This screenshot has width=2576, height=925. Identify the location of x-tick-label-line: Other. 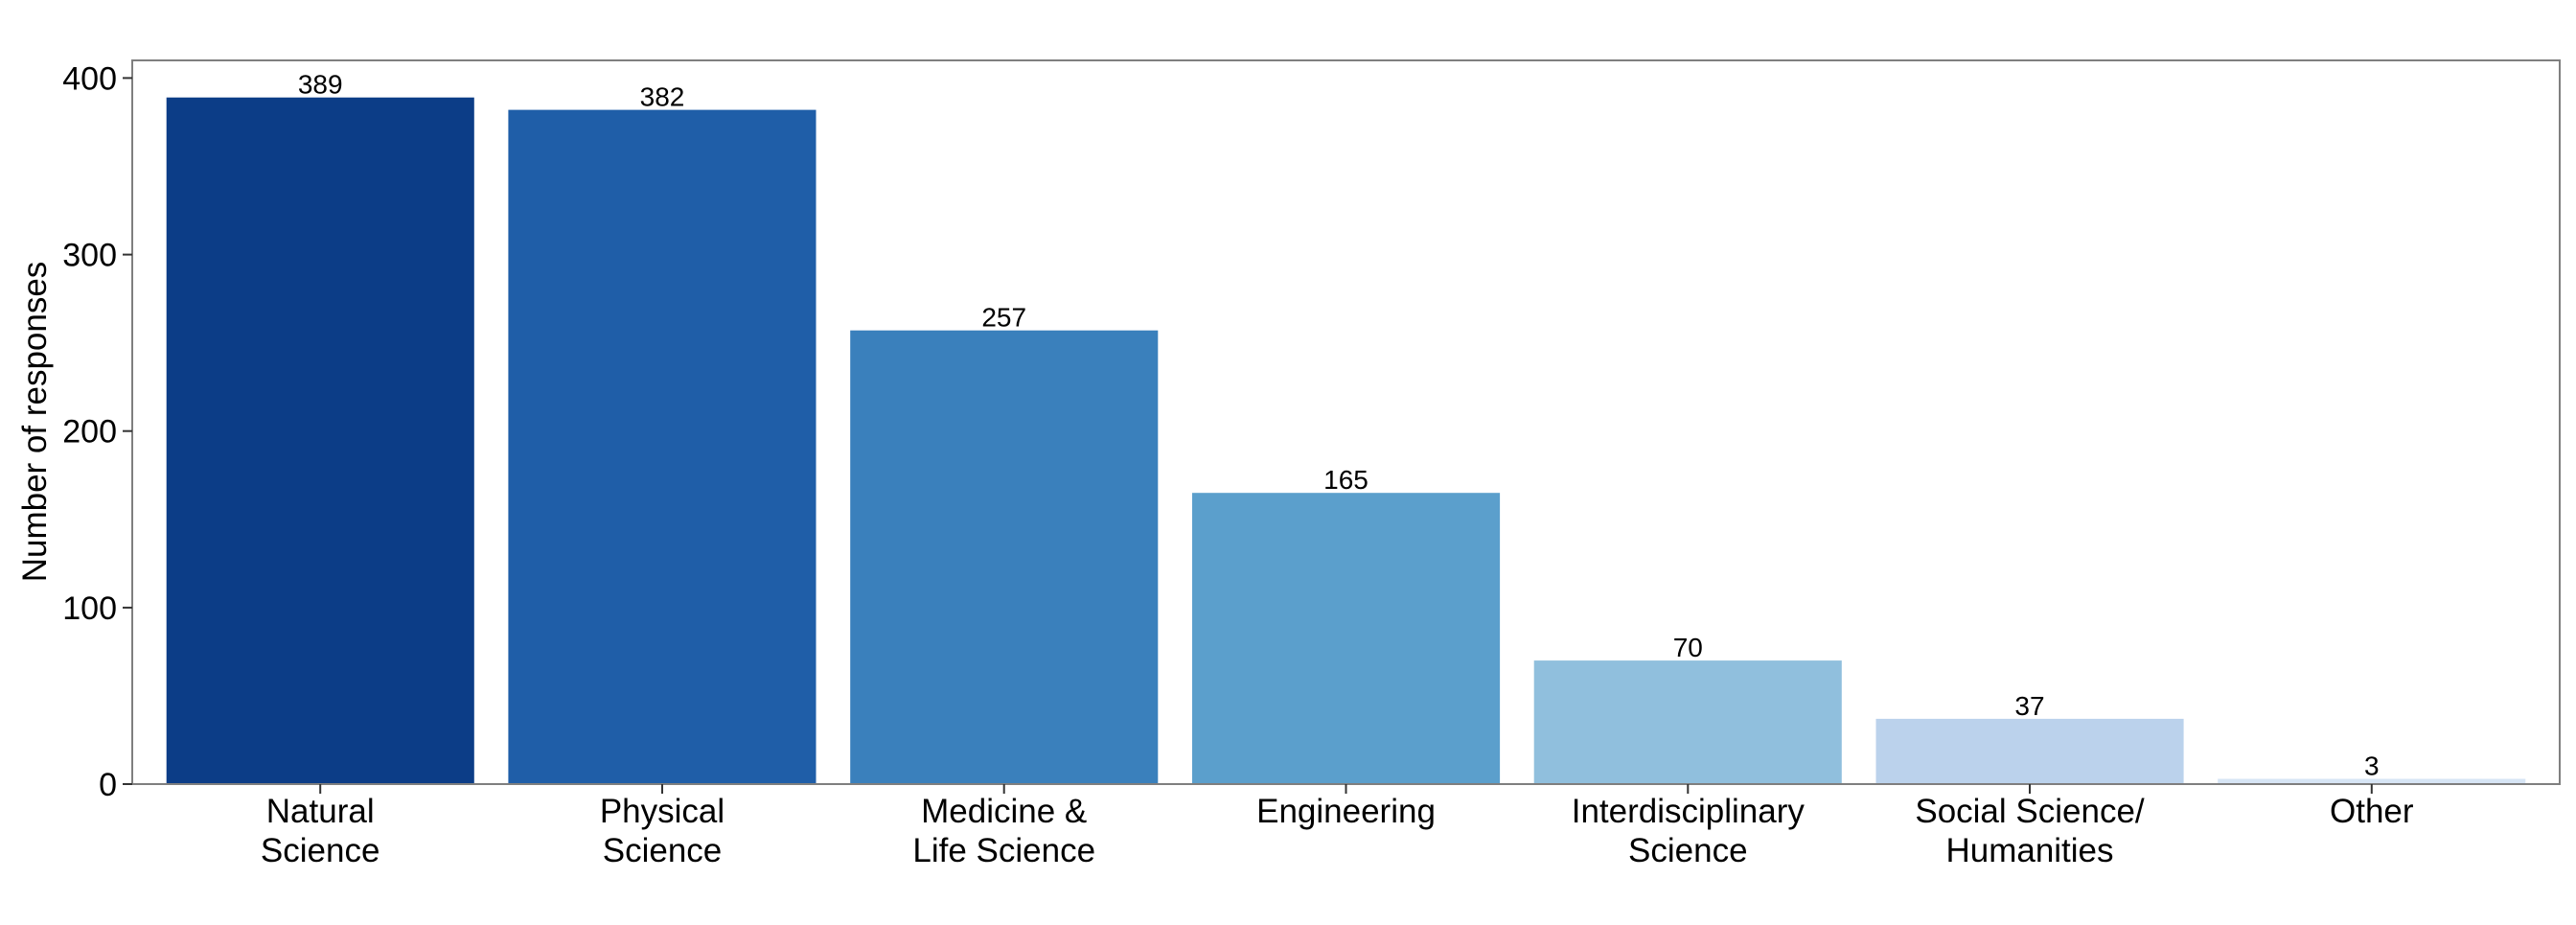
(2372, 811).